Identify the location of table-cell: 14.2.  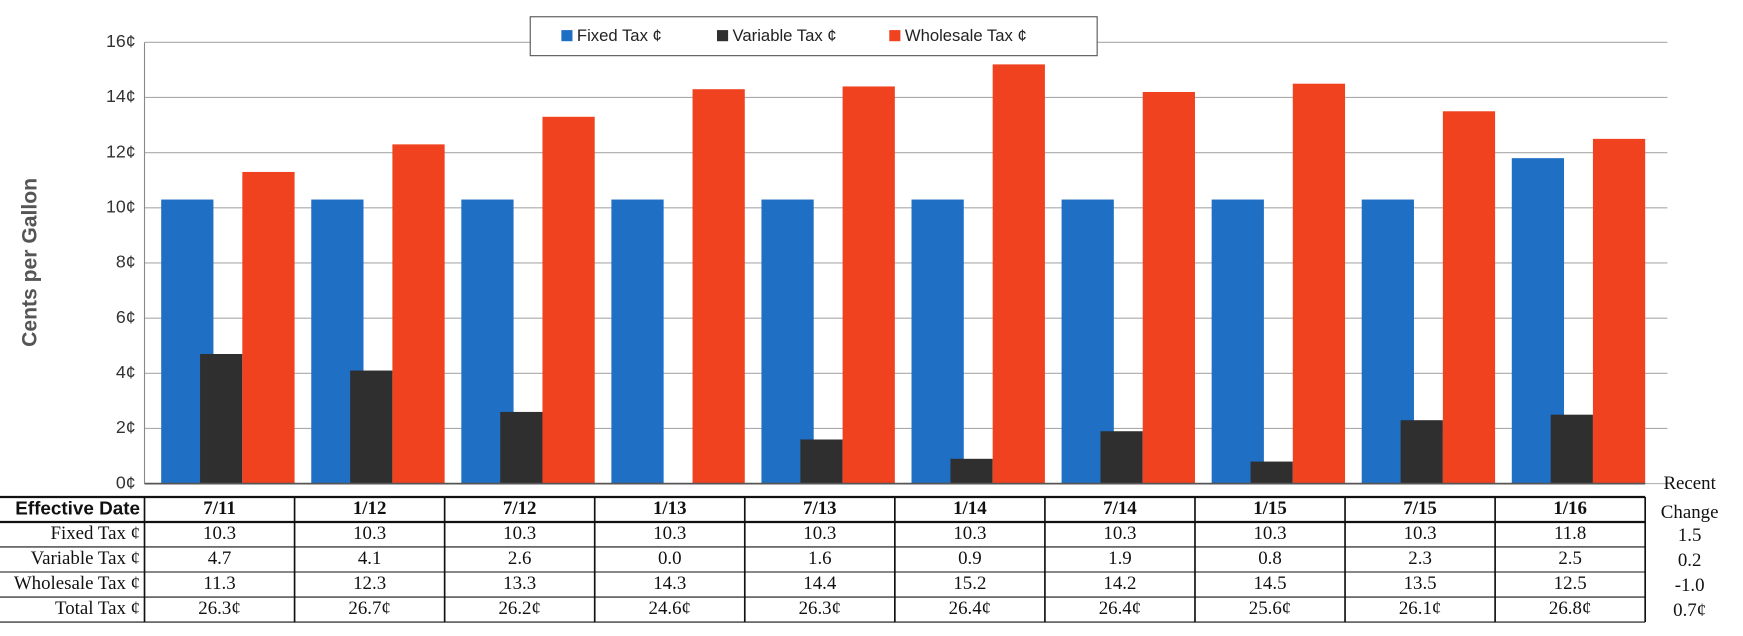
(1119, 583).